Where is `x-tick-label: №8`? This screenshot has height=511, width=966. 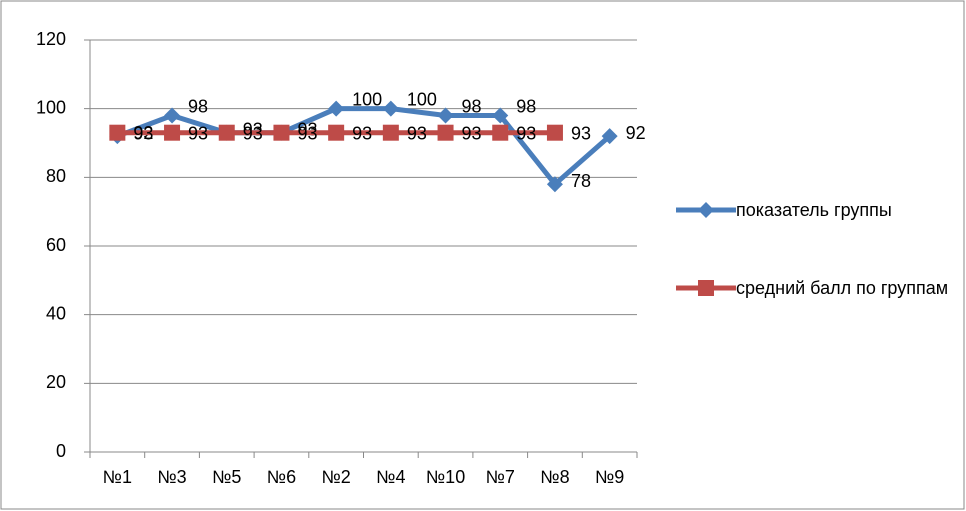 x-tick-label: №8 is located at coordinates (554, 477).